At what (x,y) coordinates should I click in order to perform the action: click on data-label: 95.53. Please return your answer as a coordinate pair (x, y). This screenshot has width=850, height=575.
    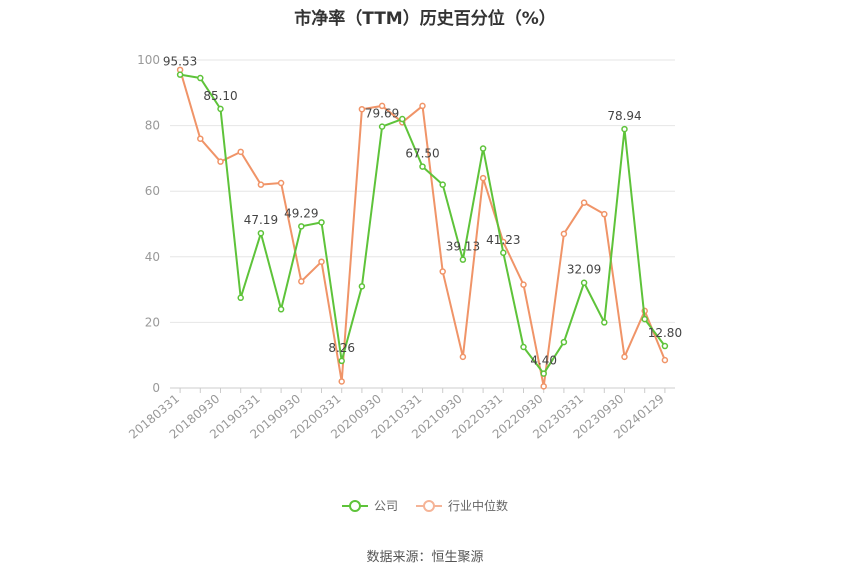
    Looking at the image, I should click on (180, 62).